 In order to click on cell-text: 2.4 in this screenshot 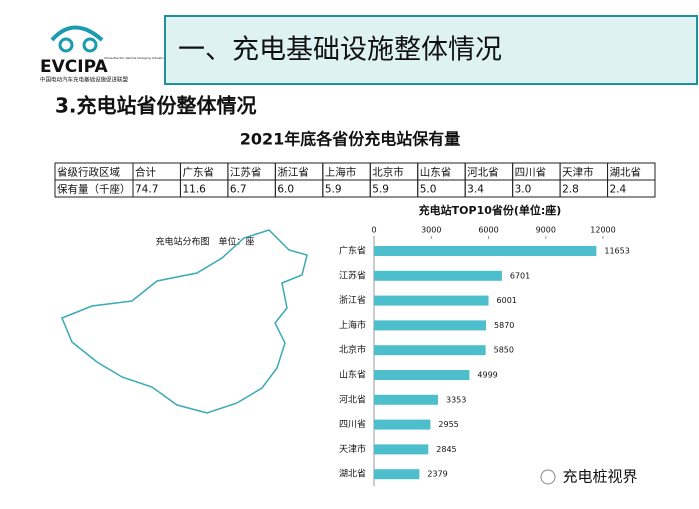, I will do `click(618, 190)`.